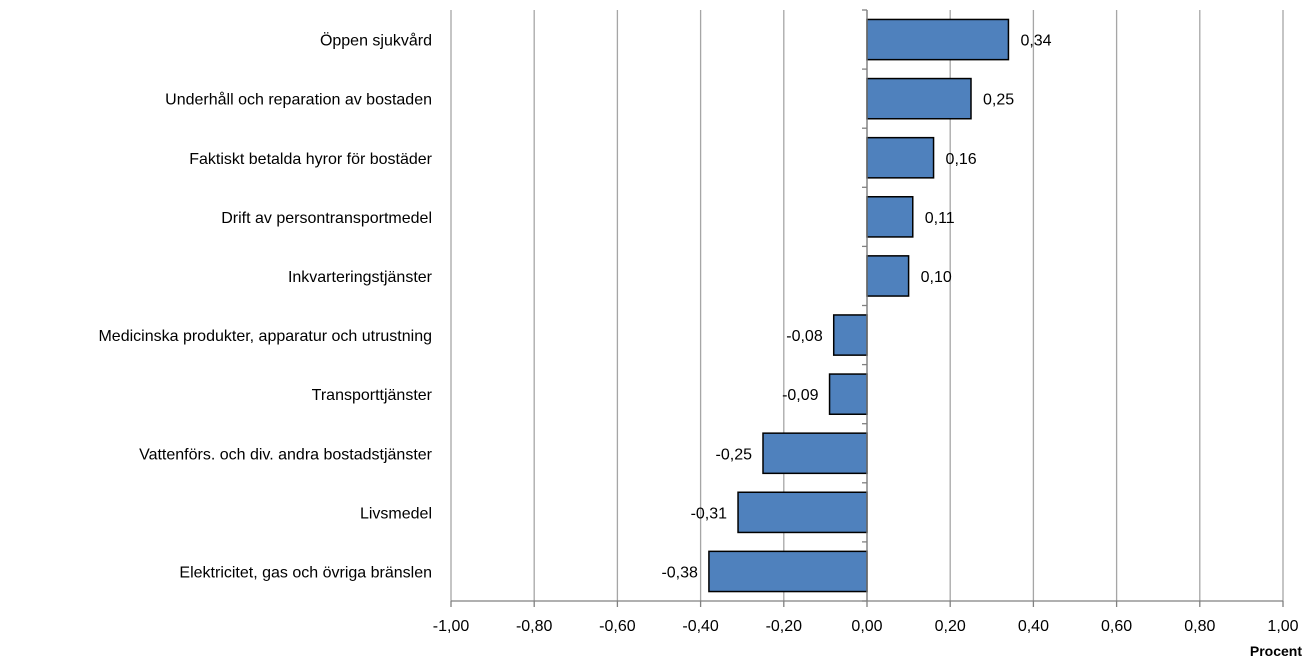 The width and height of the screenshot is (1304, 659). What do you see at coordinates (298, 100) in the screenshot?
I see `category-label: Underhåll och reparation av bostaden` at bounding box center [298, 100].